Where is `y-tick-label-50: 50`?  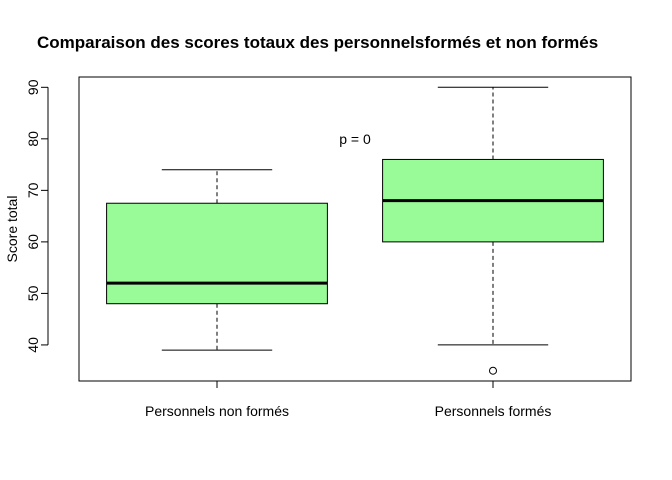 y-tick-label-50: 50 is located at coordinates (33, 293).